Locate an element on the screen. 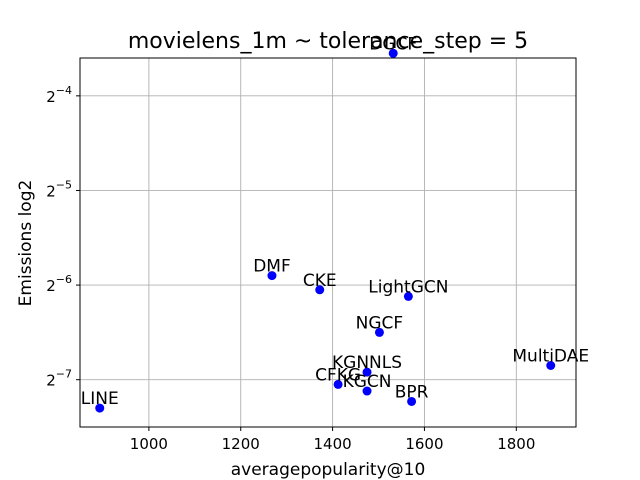  x-axis-label: averagepopularity@10 is located at coordinates (328, 470).